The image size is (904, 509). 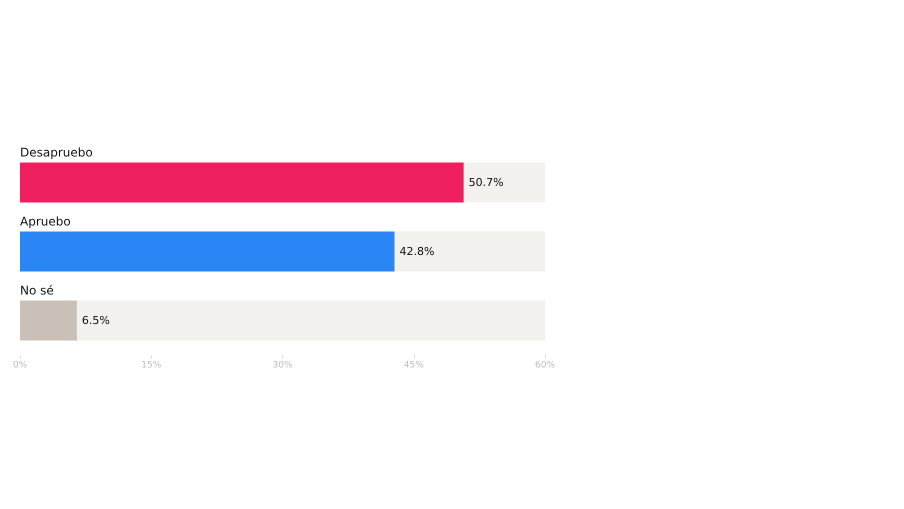 What do you see at coordinates (417, 251) in the screenshot?
I see `data-label: 42.8%` at bounding box center [417, 251].